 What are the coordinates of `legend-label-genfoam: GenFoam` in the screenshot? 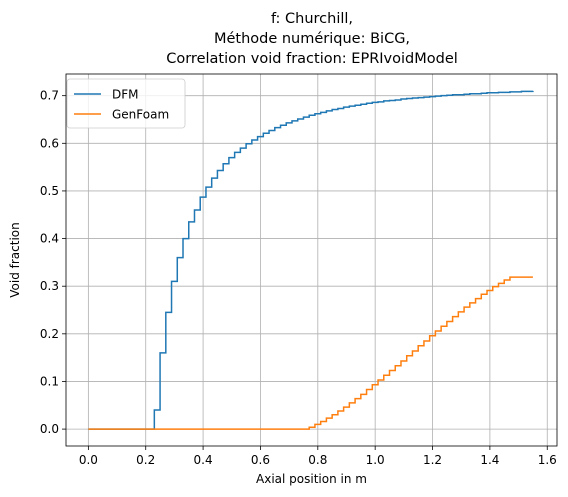 It's located at (140, 115).